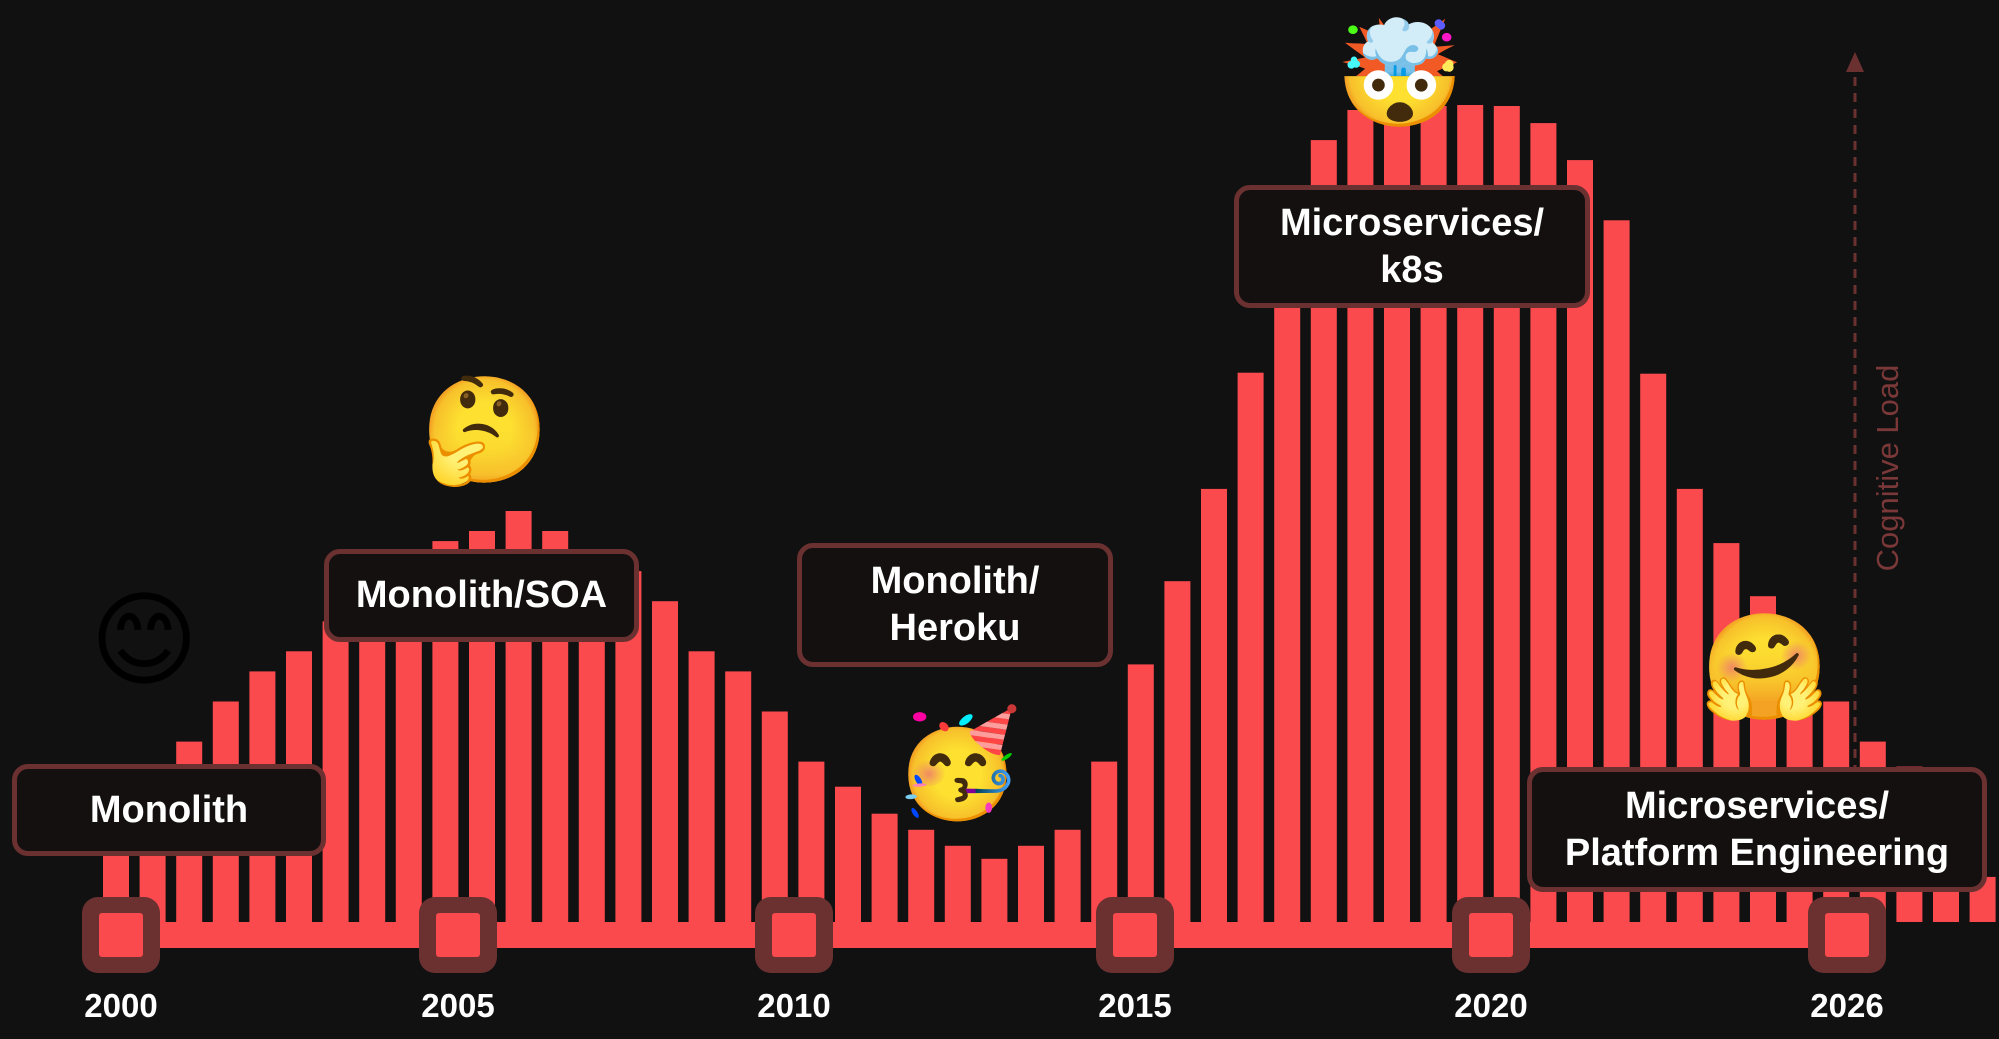  I want to click on annotation-monolith-heroku-line-1: Monolith/, so click(955, 581).